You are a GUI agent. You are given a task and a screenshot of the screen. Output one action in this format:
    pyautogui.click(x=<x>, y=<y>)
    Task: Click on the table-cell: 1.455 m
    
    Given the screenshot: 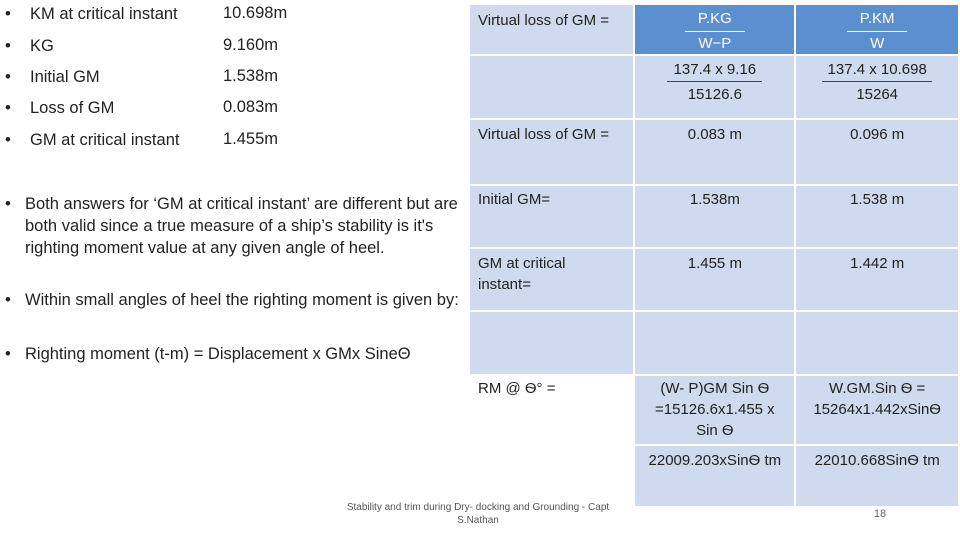 What is the action you would take?
    pyautogui.click(x=715, y=279)
    